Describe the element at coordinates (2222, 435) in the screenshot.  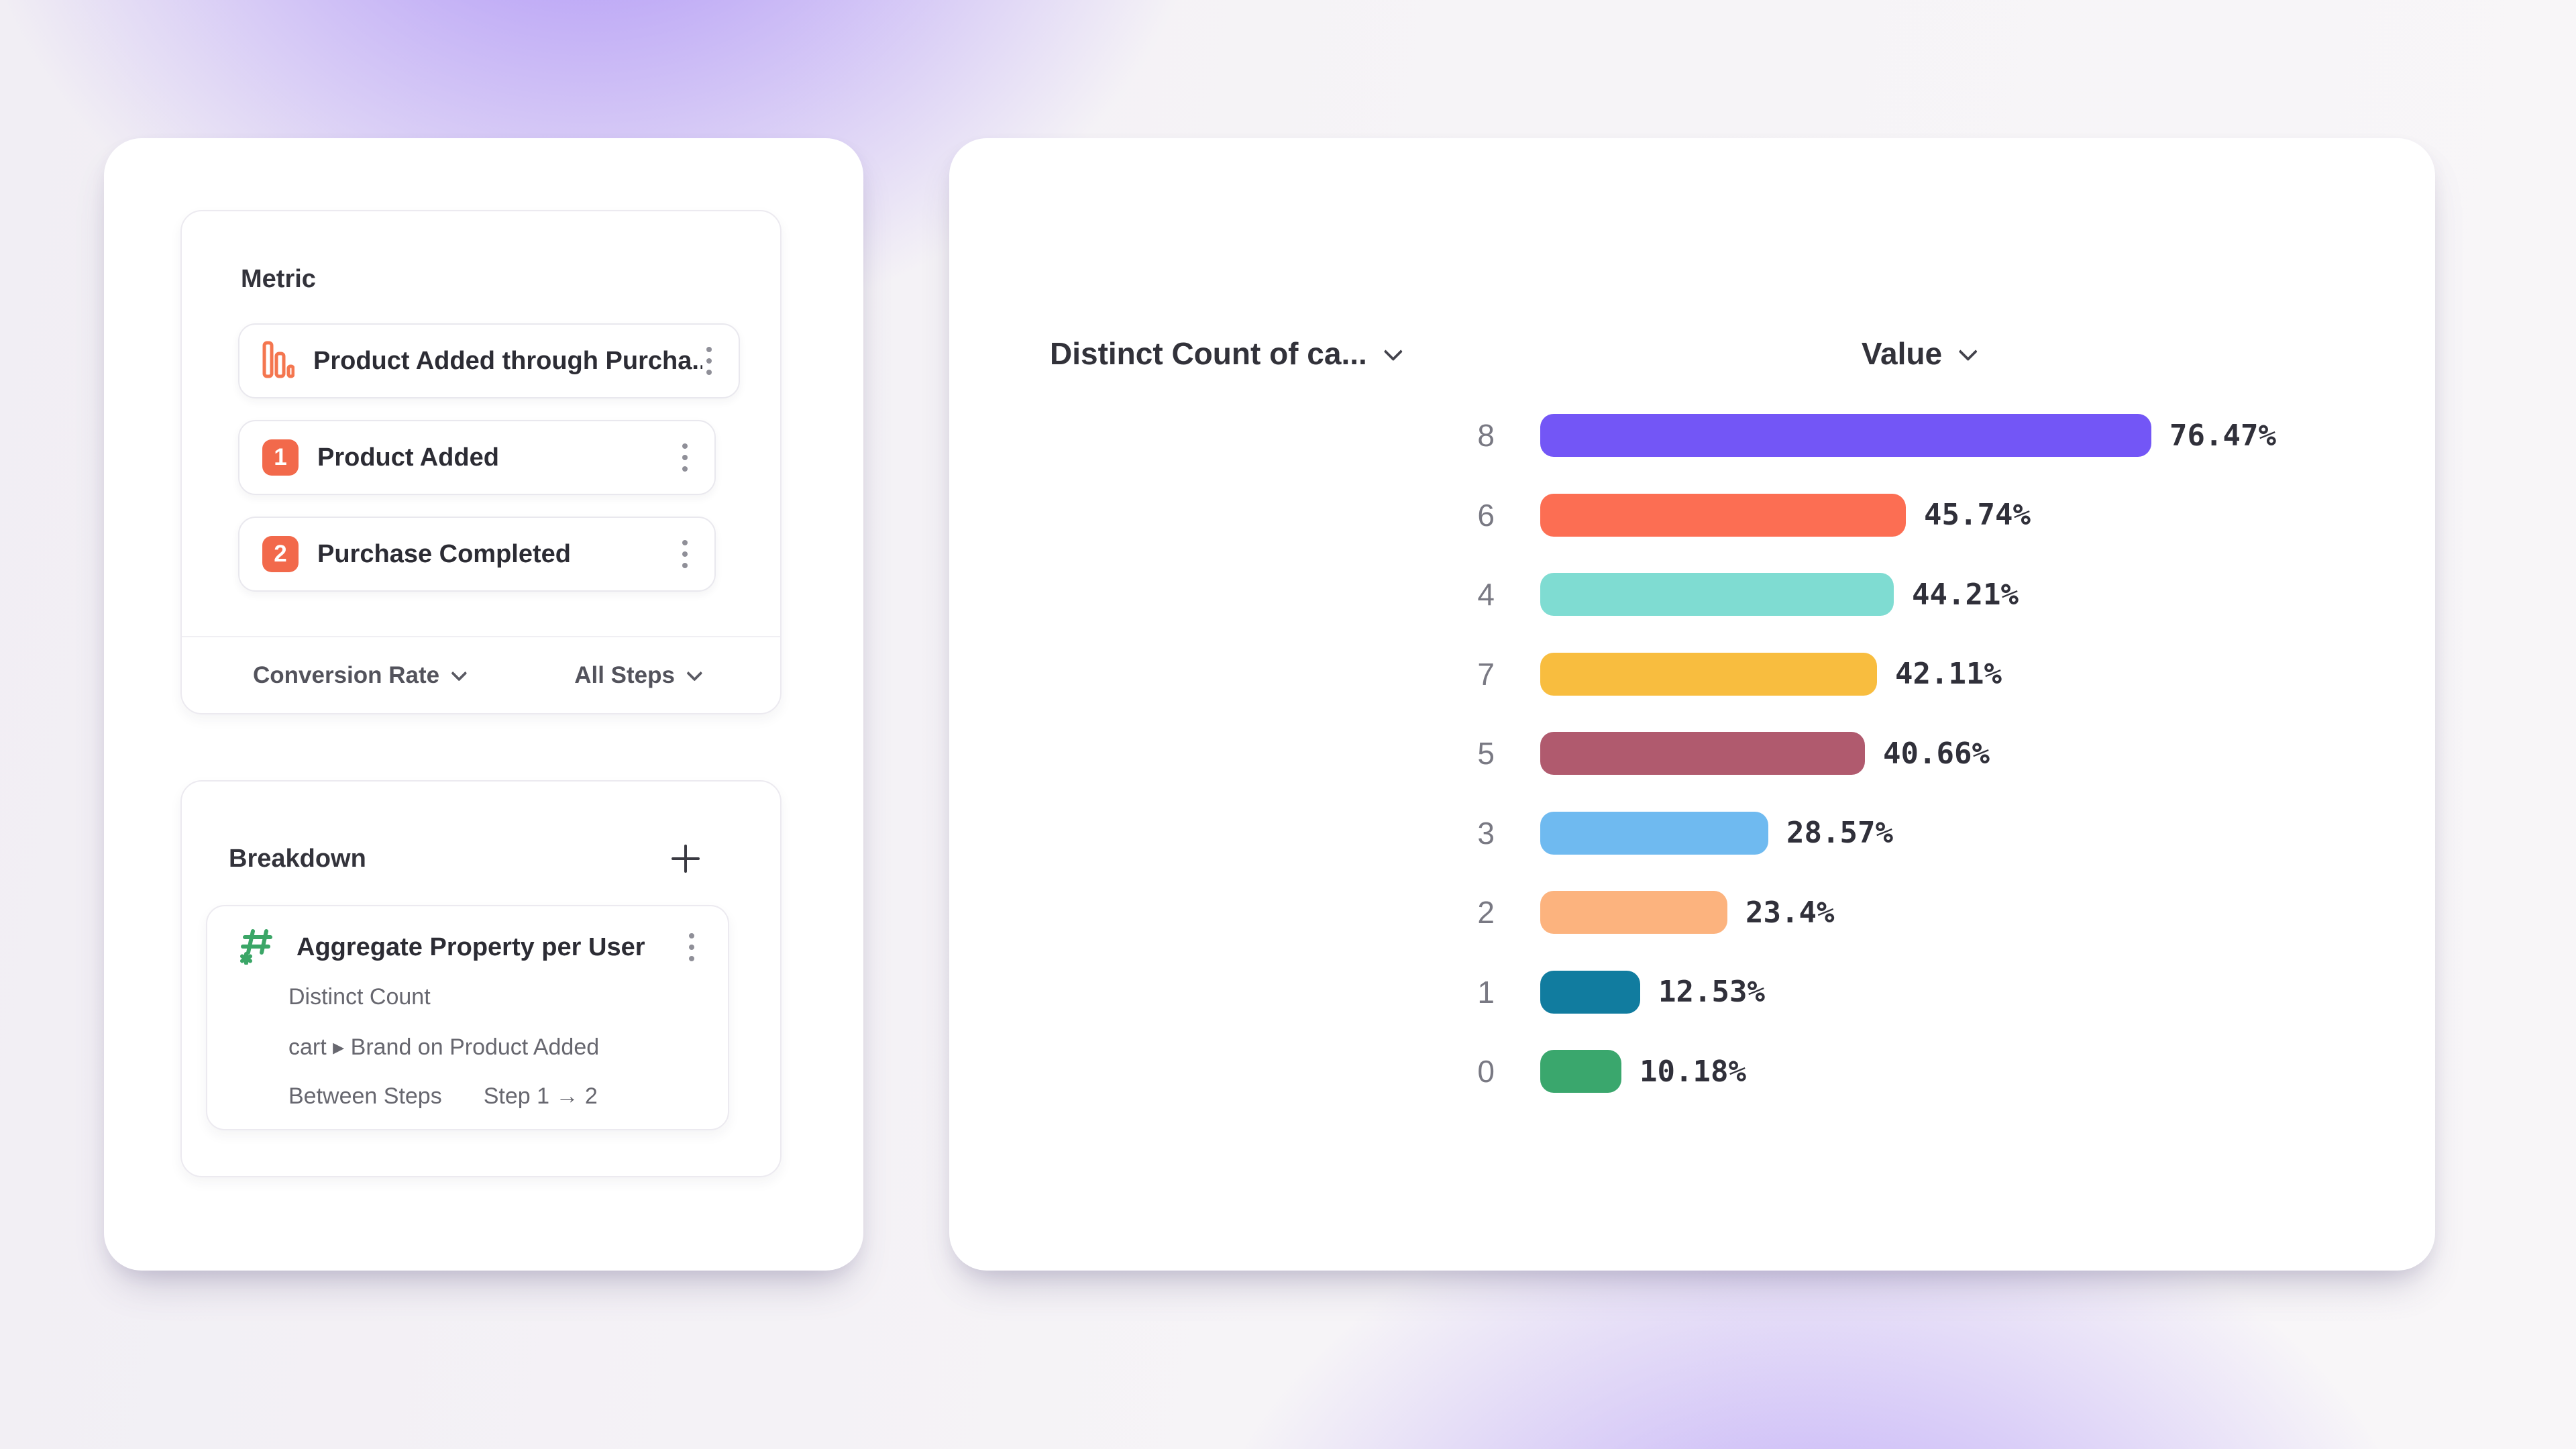
I see `value-label: 76.47%` at that location.